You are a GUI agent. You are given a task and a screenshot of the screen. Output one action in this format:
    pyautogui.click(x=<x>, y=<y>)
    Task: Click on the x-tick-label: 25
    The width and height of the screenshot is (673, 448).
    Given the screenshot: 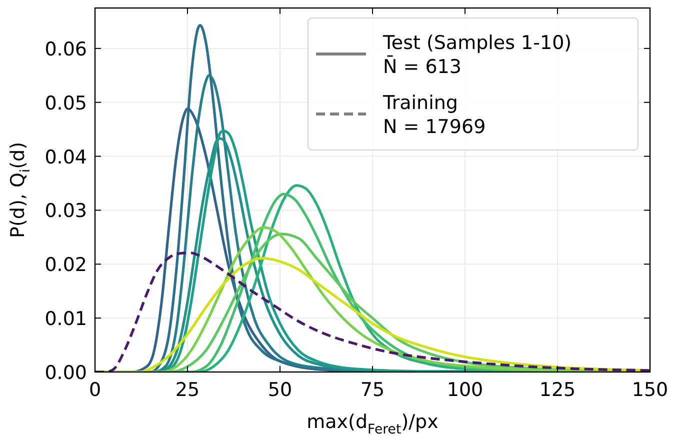 What is the action you would take?
    pyautogui.click(x=187, y=390)
    